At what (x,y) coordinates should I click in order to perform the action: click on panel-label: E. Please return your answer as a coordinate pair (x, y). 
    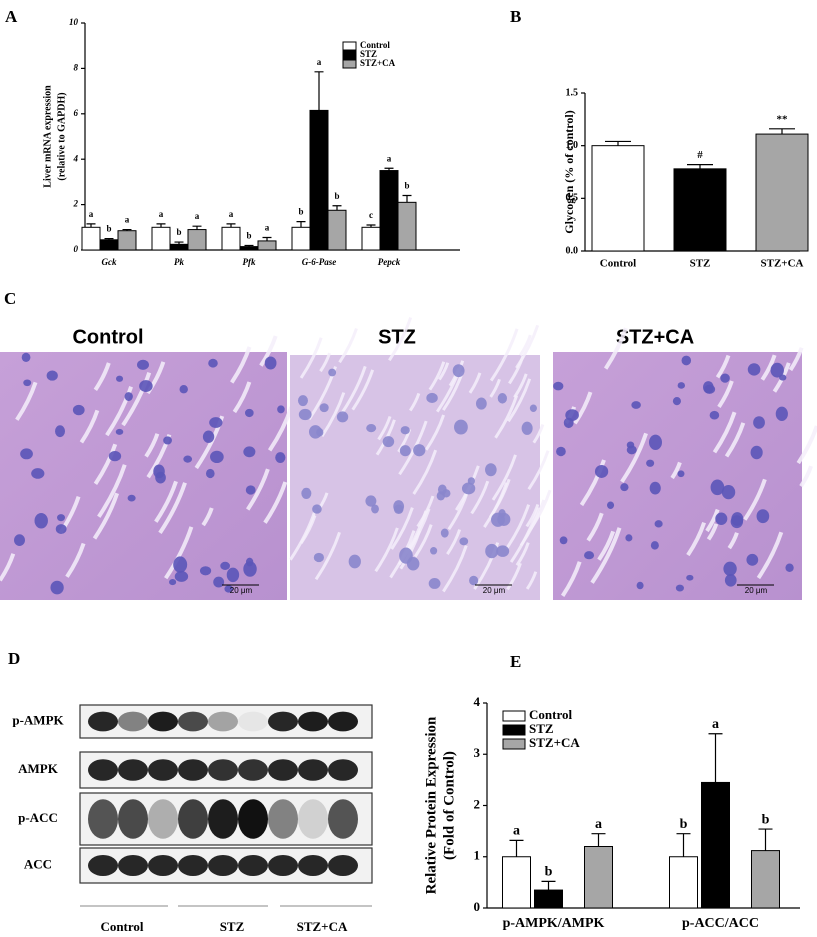
    Looking at the image, I should click on (515, 661).